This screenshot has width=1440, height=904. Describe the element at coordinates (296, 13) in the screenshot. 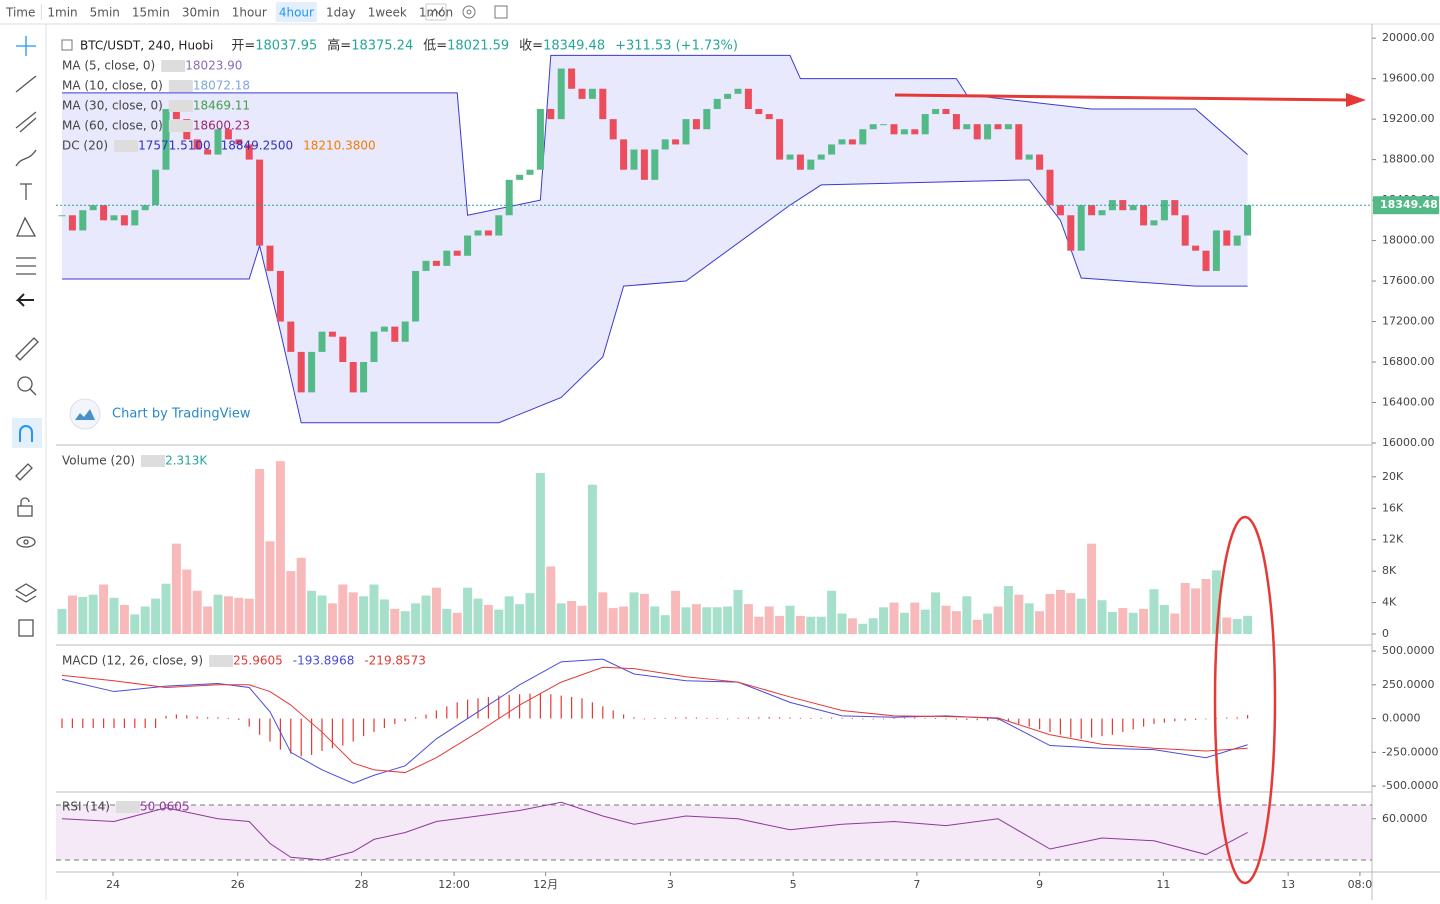

I see `interval-button: 4hour` at that location.